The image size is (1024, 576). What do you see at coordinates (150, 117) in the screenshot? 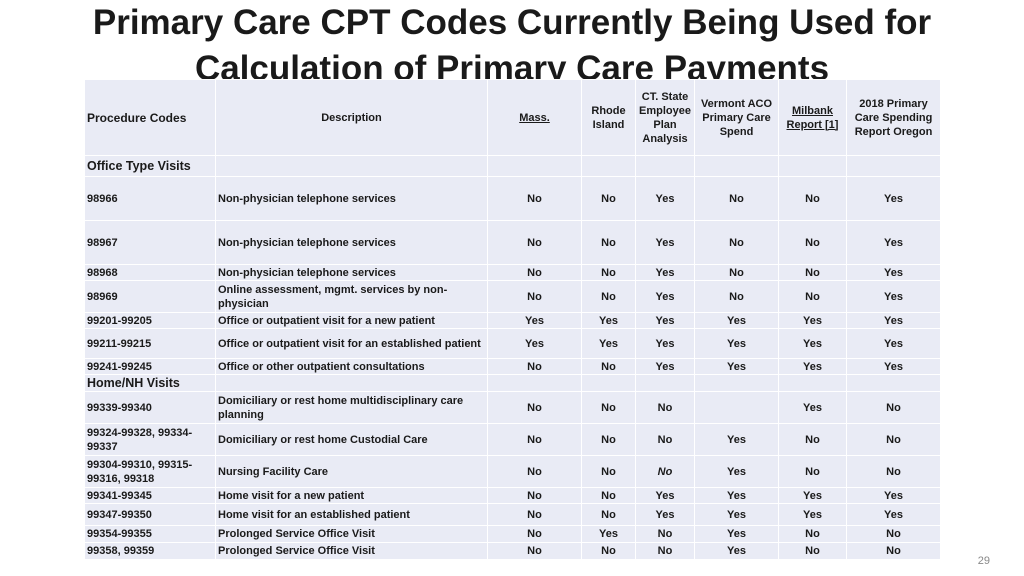
I see `header-procedure-codes: Procedure Codes` at bounding box center [150, 117].